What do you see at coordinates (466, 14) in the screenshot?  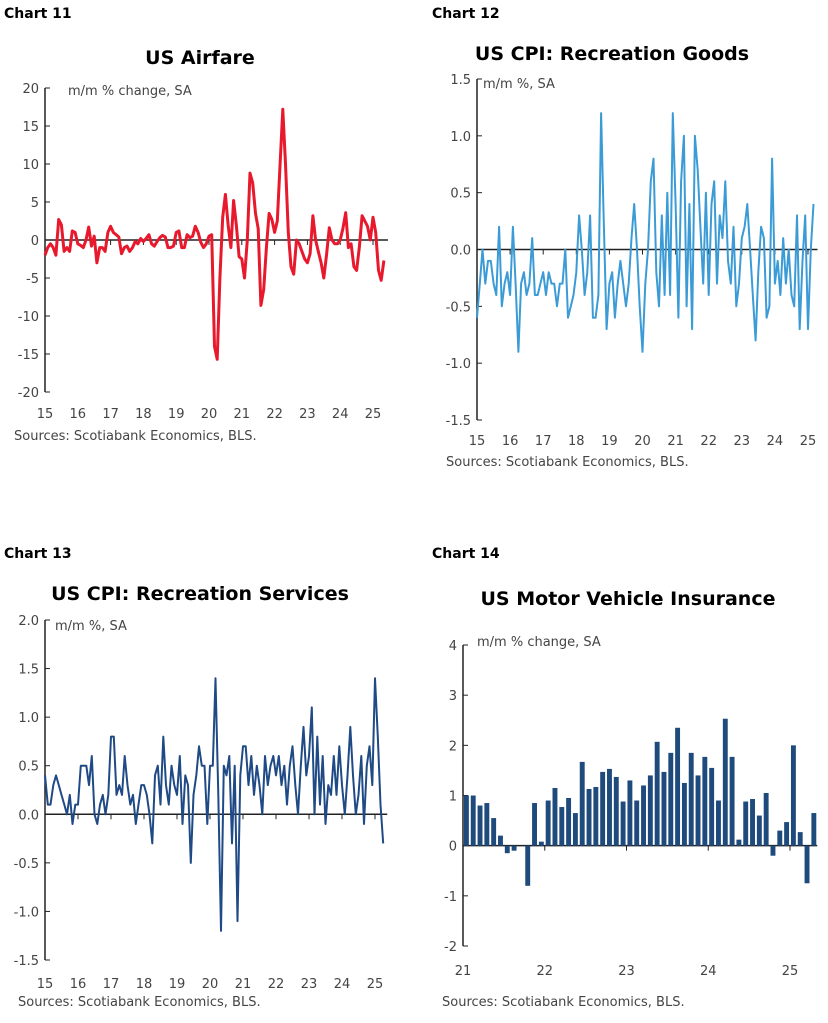 I see `chart-12-label: Chart 12` at bounding box center [466, 14].